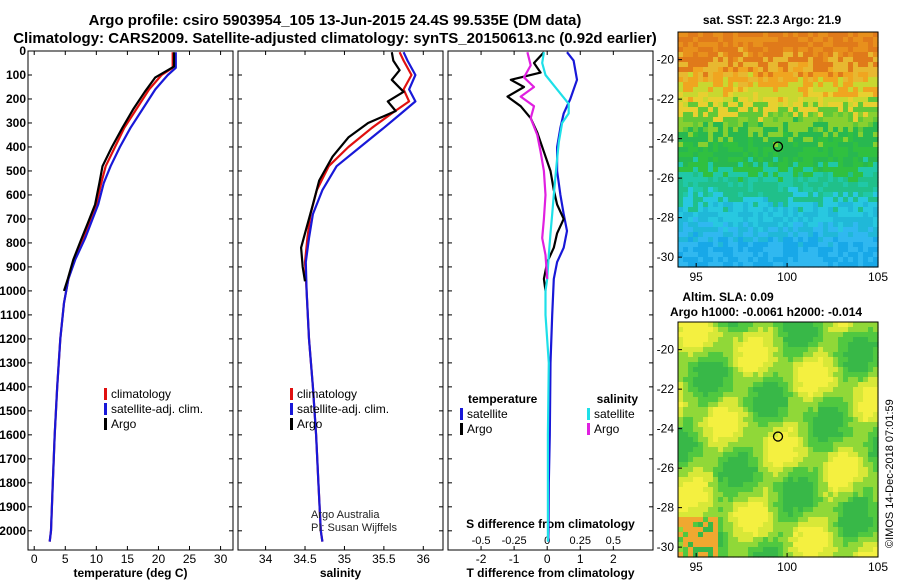  Describe the element at coordinates (580, 541) in the screenshot. I see `diff-s-tick-label: 0.25` at that location.